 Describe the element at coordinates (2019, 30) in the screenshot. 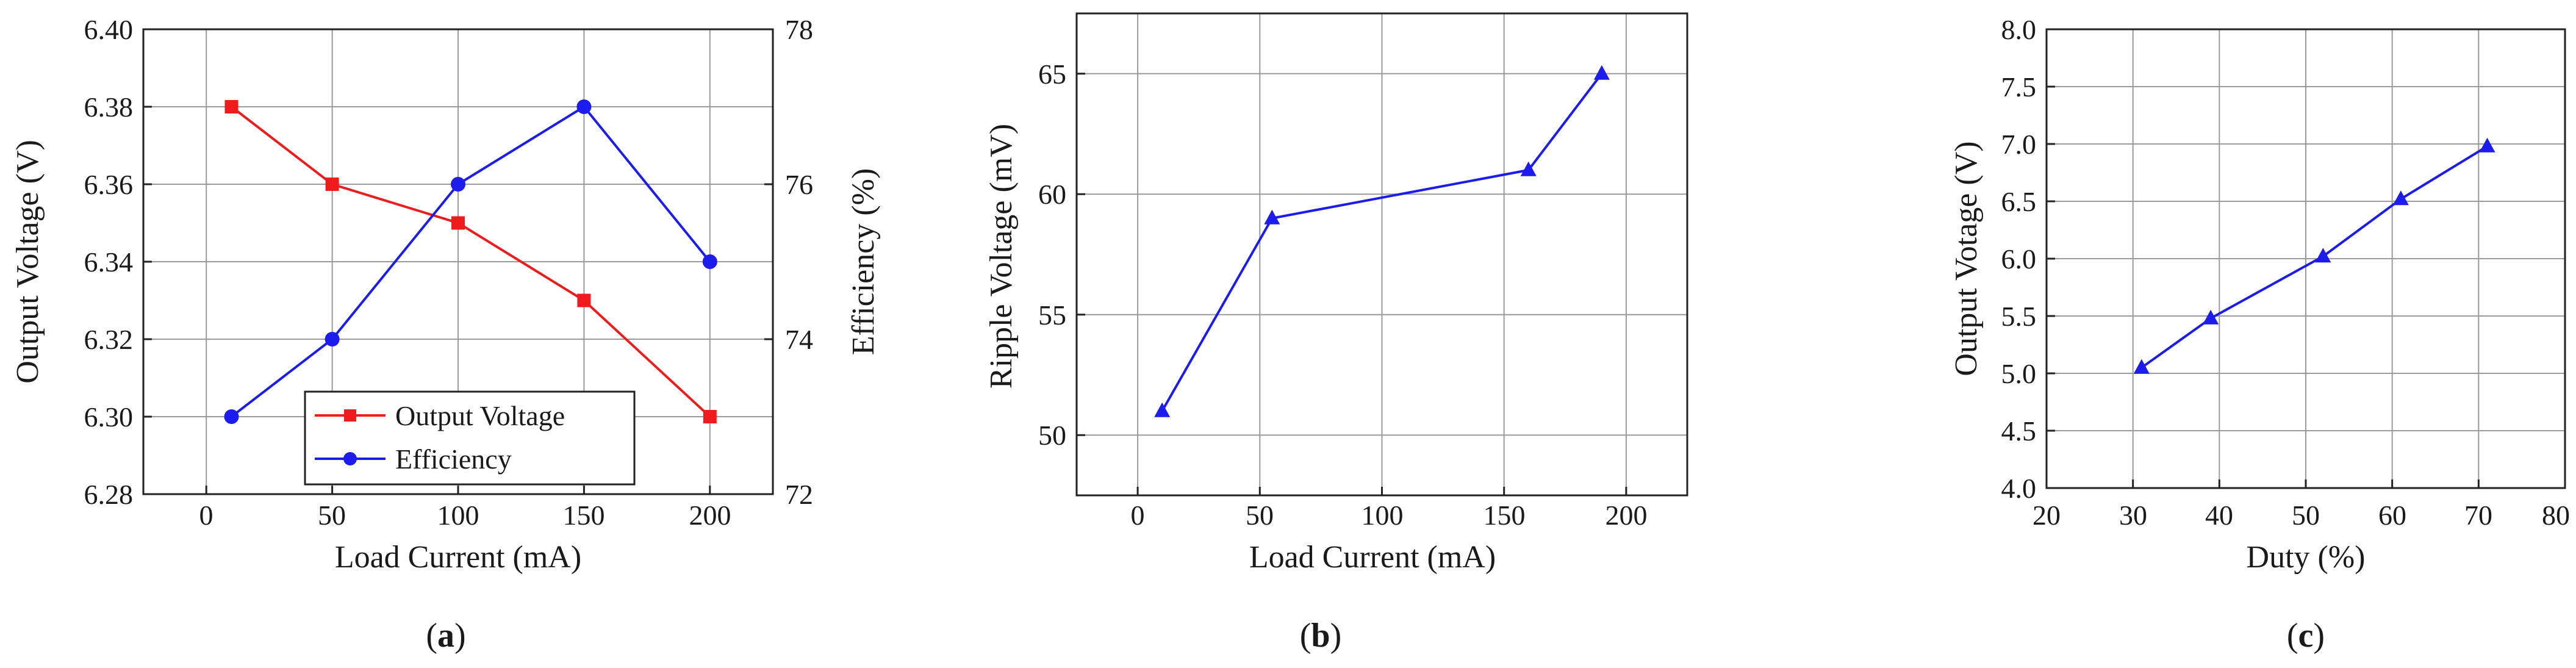

I see `y-tick-label: 8.0` at that location.